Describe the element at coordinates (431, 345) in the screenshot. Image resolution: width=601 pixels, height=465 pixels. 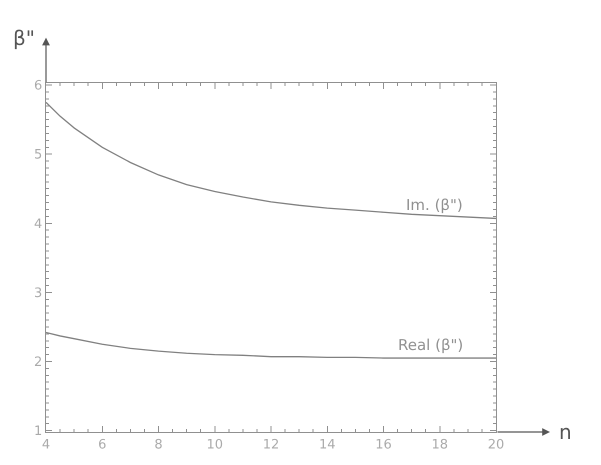
I see `legend-label: Real (β")` at that location.